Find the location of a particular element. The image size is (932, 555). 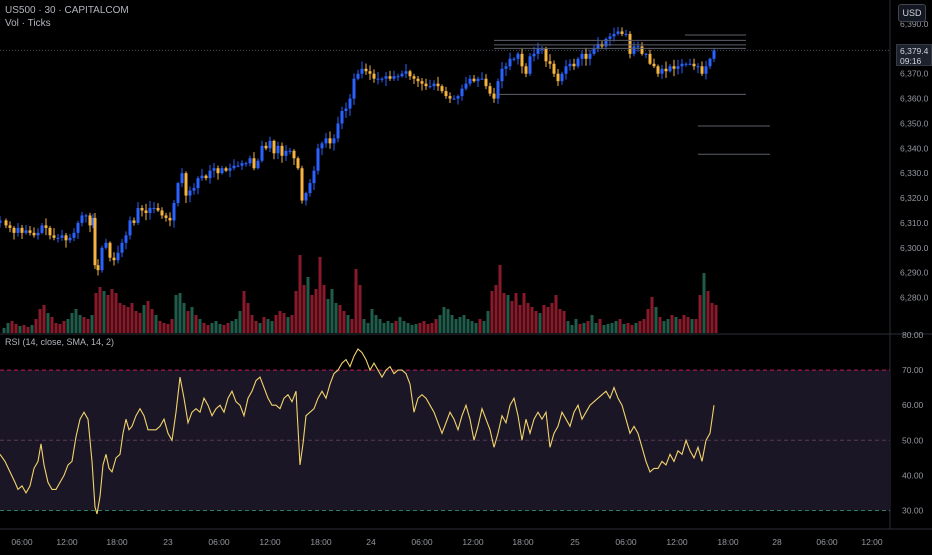

price-axis-label: 6,370.0 is located at coordinates (914, 74).